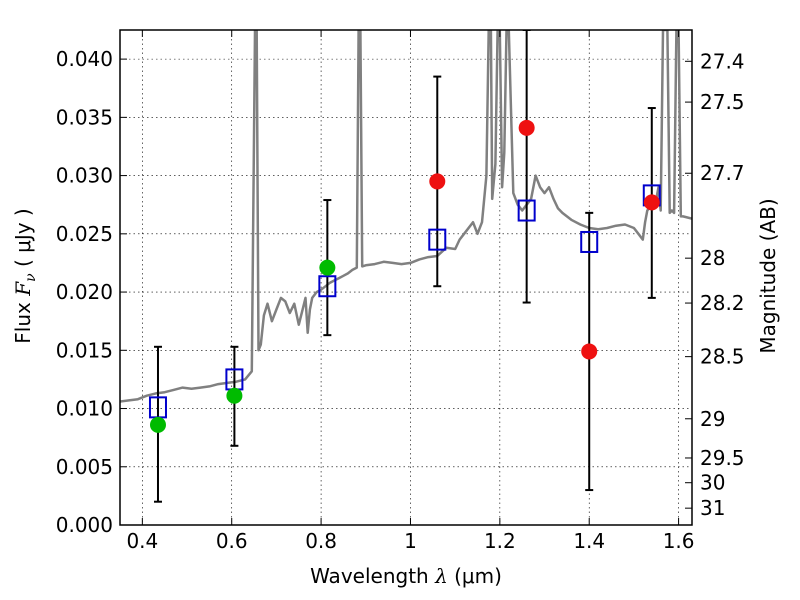  Describe the element at coordinates (712, 483) in the screenshot. I see `magnitude-tick-label: 30` at that location.